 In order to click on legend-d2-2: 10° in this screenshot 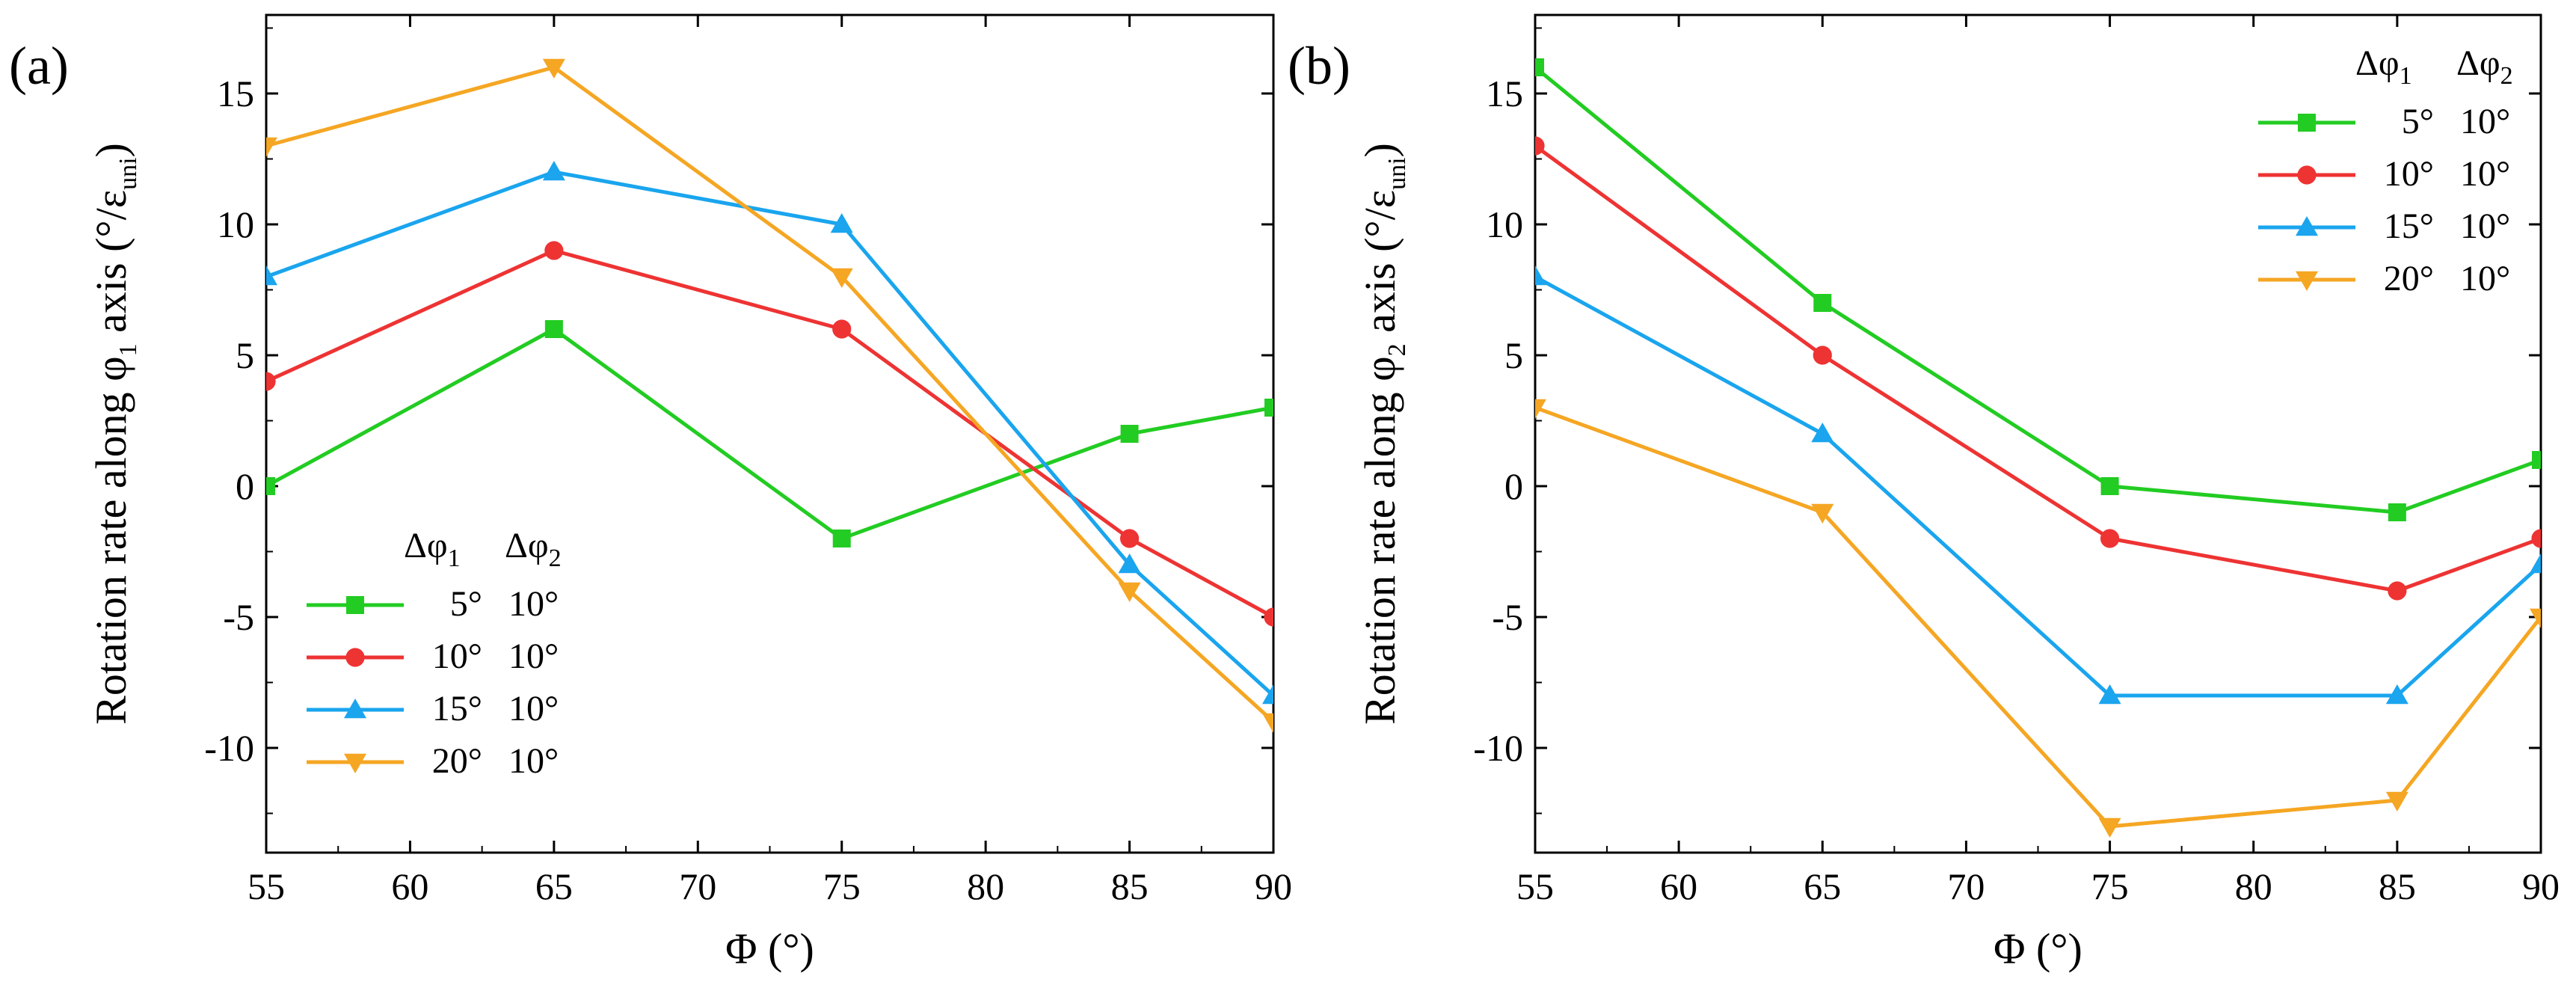, I will do `click(2485, 226)`.